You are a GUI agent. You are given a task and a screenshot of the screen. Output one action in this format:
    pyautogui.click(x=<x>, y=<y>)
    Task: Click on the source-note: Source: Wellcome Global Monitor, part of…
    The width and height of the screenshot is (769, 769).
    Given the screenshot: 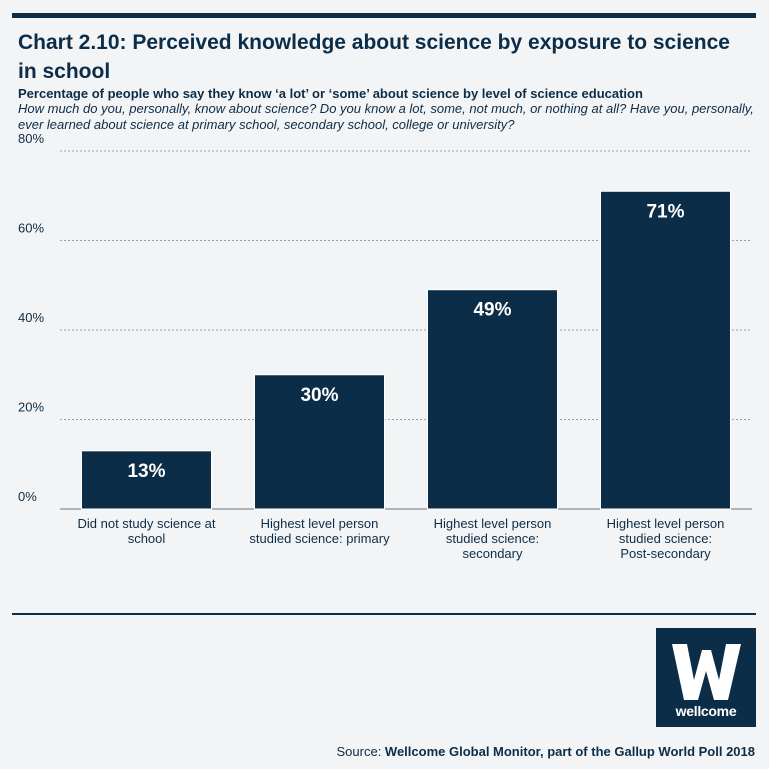 What is the action you would take?
    pyautogui.click(x=546, y=751)
    